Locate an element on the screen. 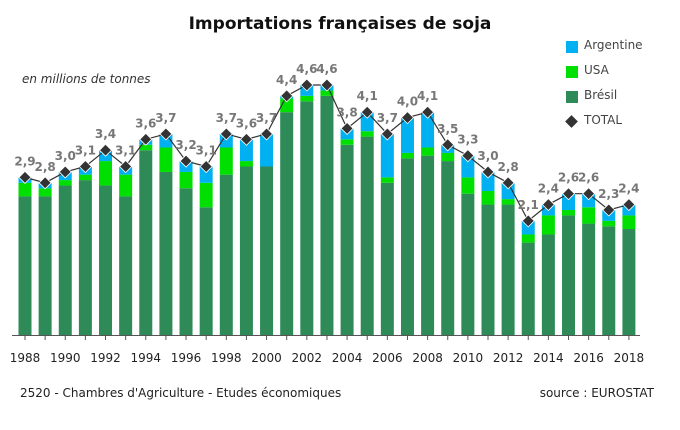 The width and height of the screenshot is (680, 430). x-tick-label-2008: 2008 is located at coordinates (427, 358).